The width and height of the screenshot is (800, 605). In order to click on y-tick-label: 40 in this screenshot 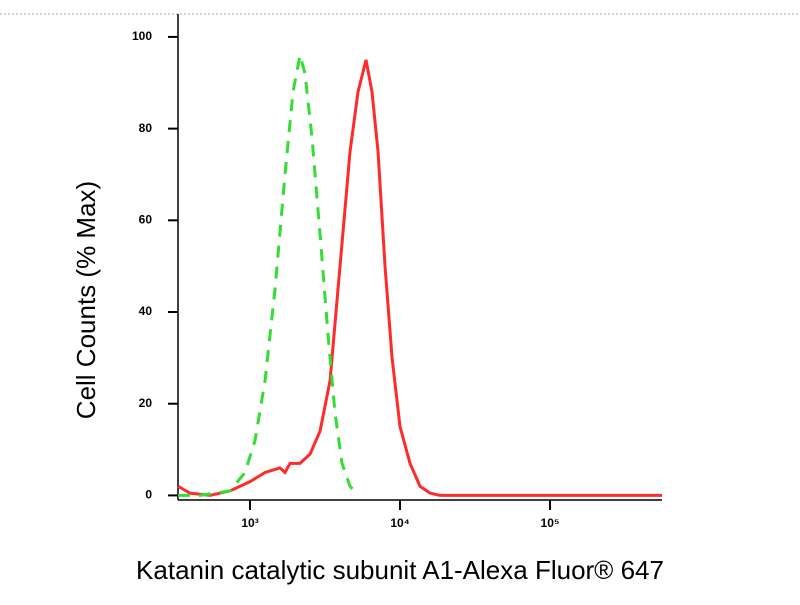, I will do `click(146, 311)`.